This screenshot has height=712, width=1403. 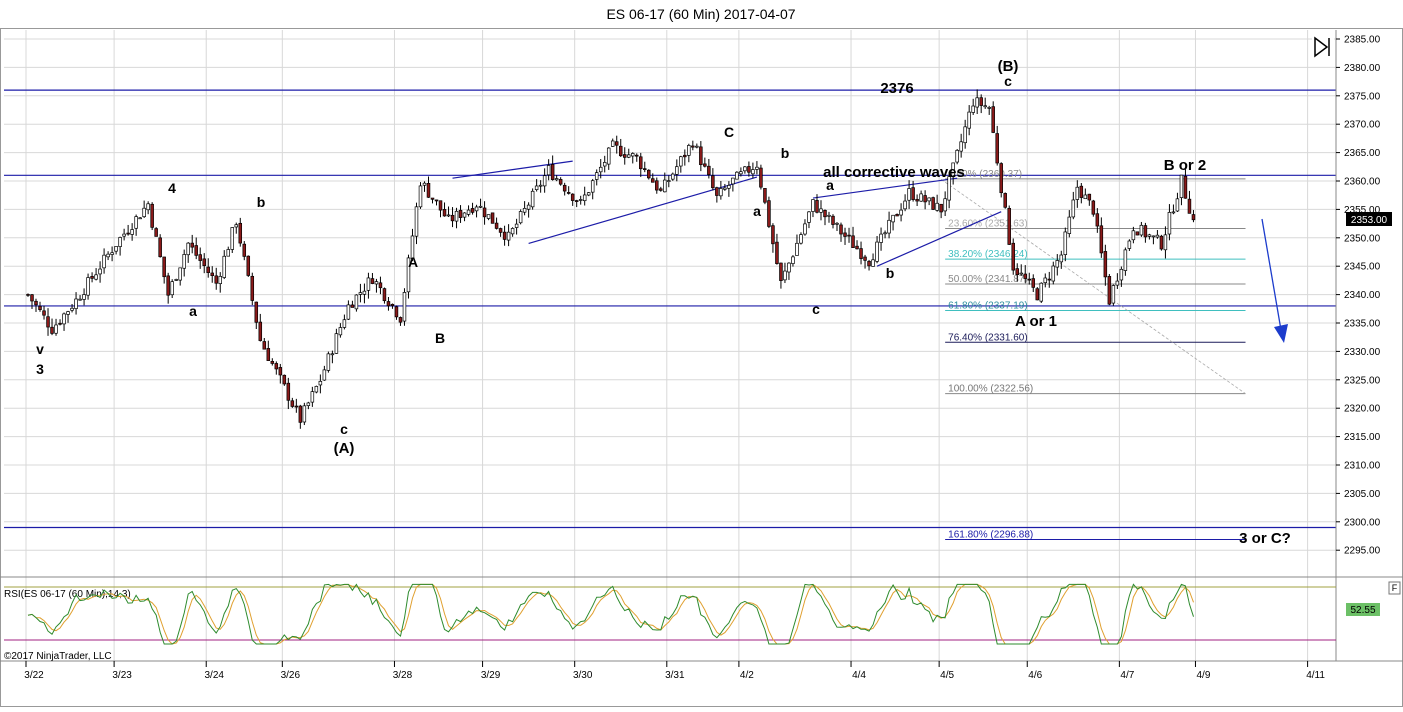 What do you see at coordinates (1362, 182) in the screenshot?
I see `price-tick-label: 2360.00` at bounding box center [1362, 182].